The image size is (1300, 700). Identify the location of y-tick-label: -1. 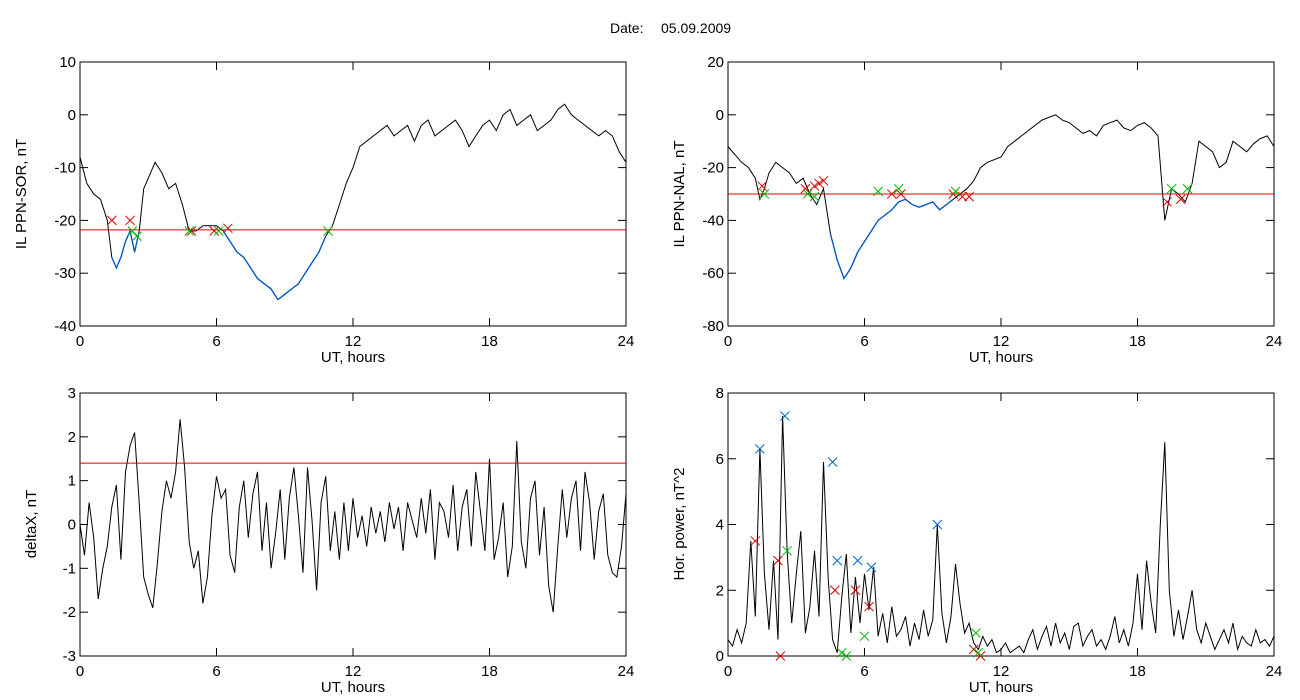
(69, 568).